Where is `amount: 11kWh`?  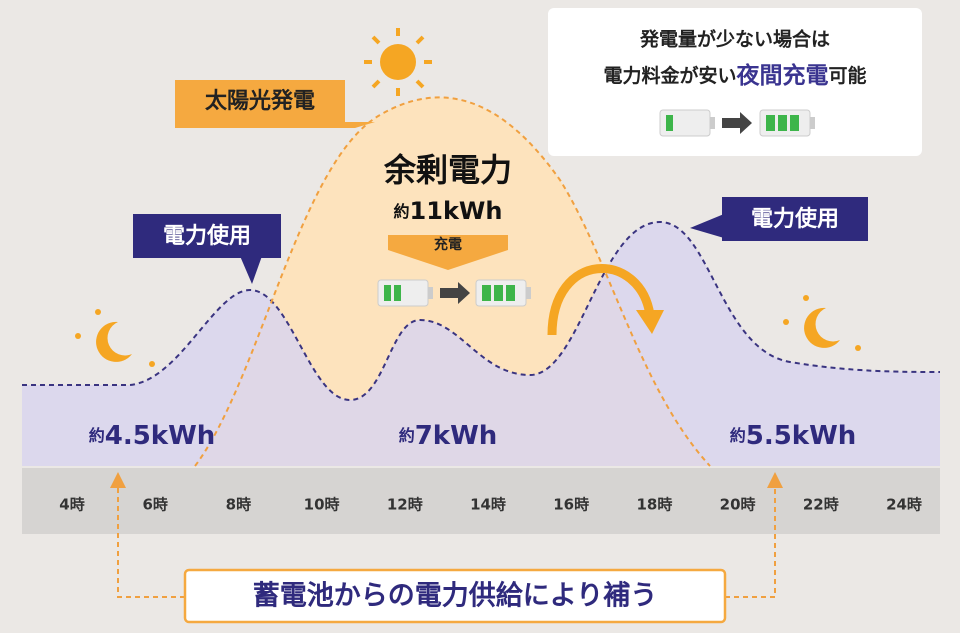
amount: 11kWh is located at coordinates (456, 211).